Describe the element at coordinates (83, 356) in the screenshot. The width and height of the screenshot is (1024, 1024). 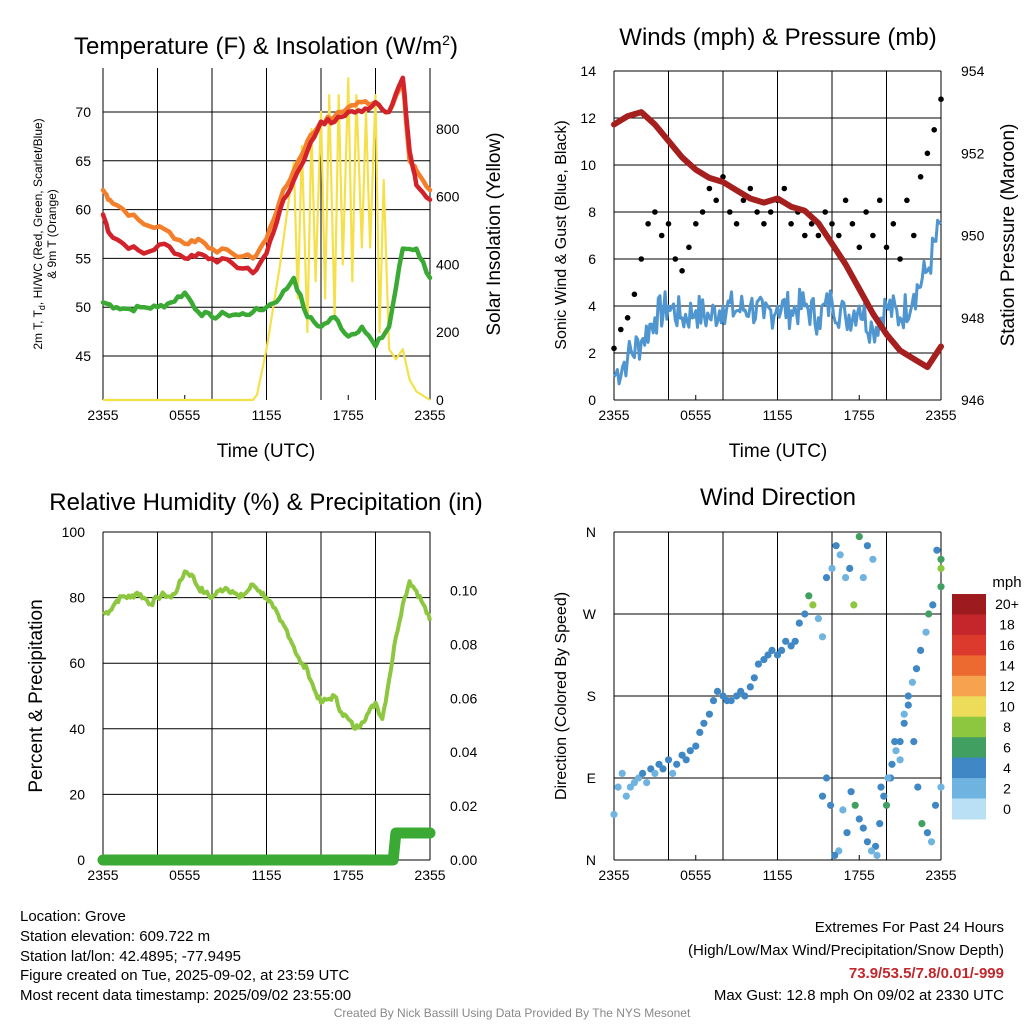
I see `y-tick-label: 45` at that location.